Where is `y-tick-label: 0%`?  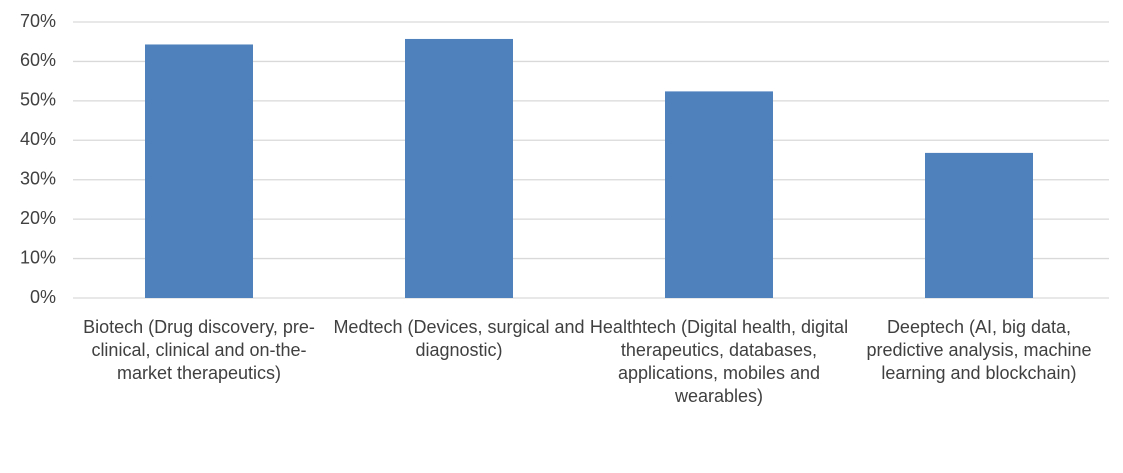 y-tick-label: 0% is located at coordinates (43, 297).